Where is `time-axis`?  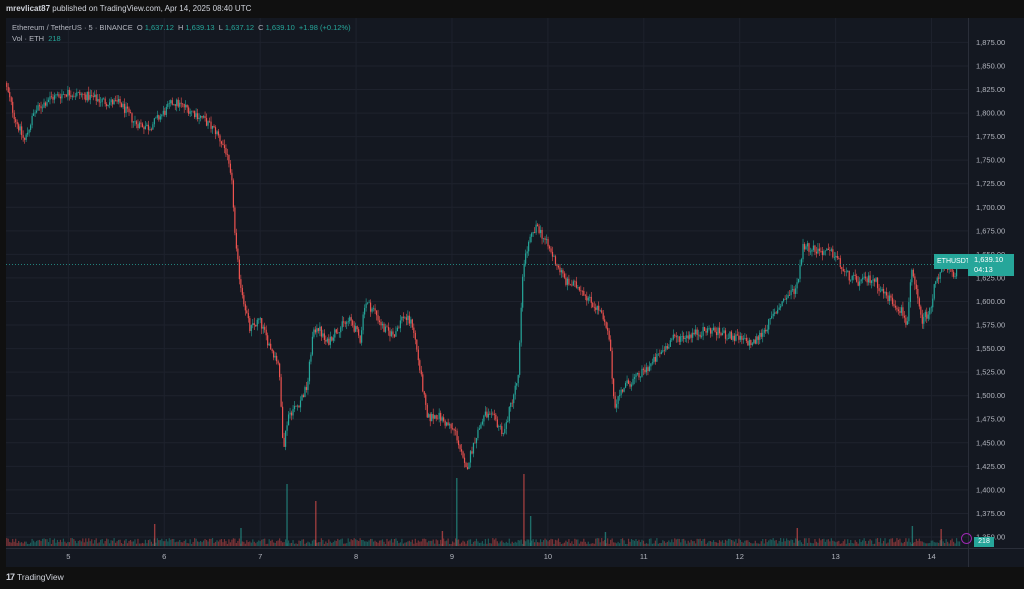 time-axis is located at coordinates (487, 557).